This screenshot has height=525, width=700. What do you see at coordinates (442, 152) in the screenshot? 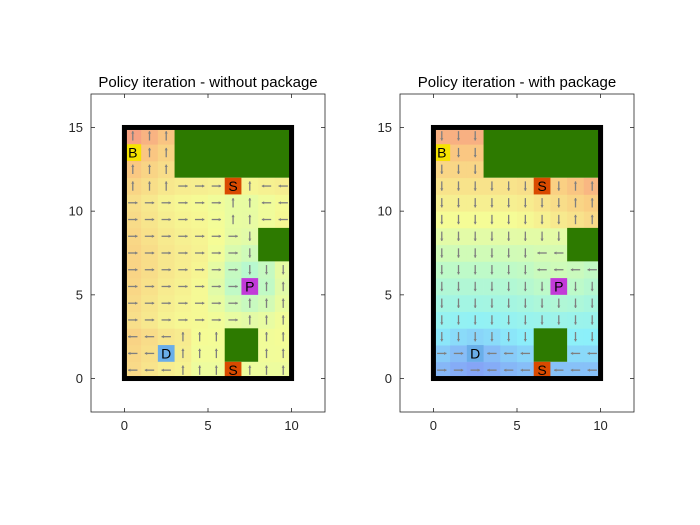
I see `grid-marker-b: B` at bounding box center [442, 152].